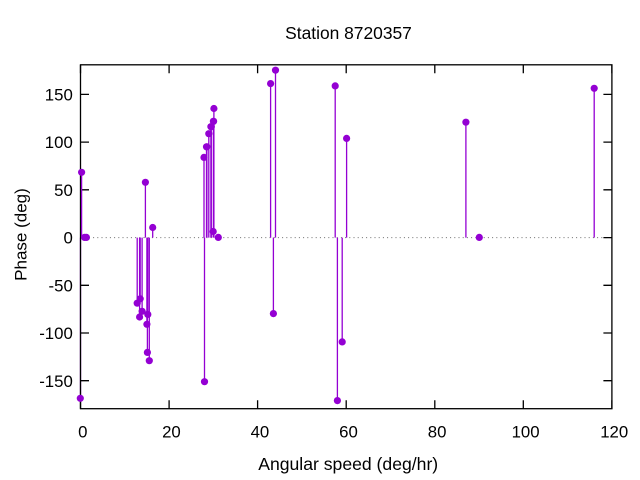 The width and height of the screenshot is (640, 480). Describe the element at coordinates (61, 285) in the screenshot. I see `svg-text: -50` at that location.